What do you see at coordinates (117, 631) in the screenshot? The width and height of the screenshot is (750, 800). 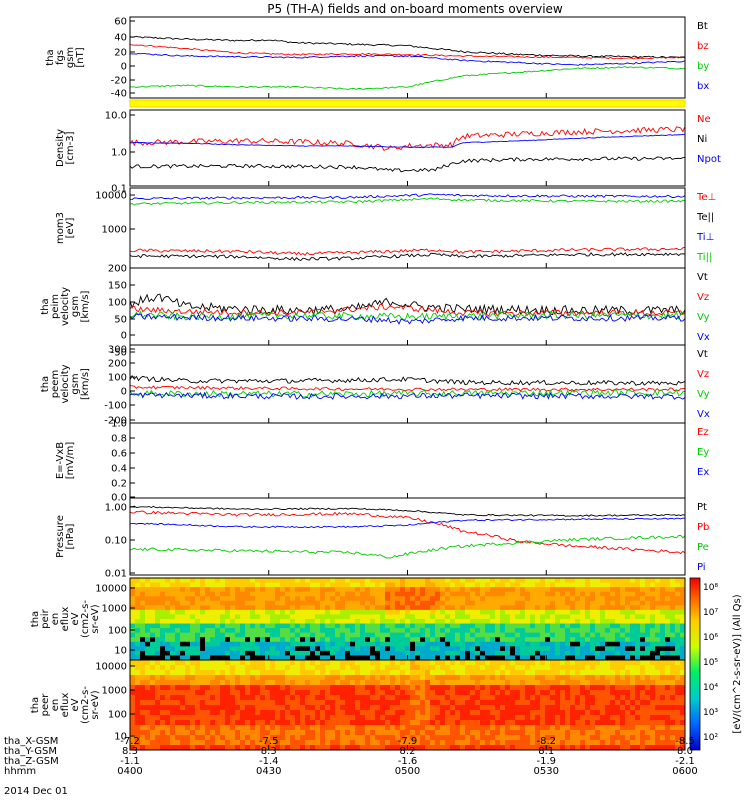 I see `y-tick-label: 100` at bounding box center [117, 631].